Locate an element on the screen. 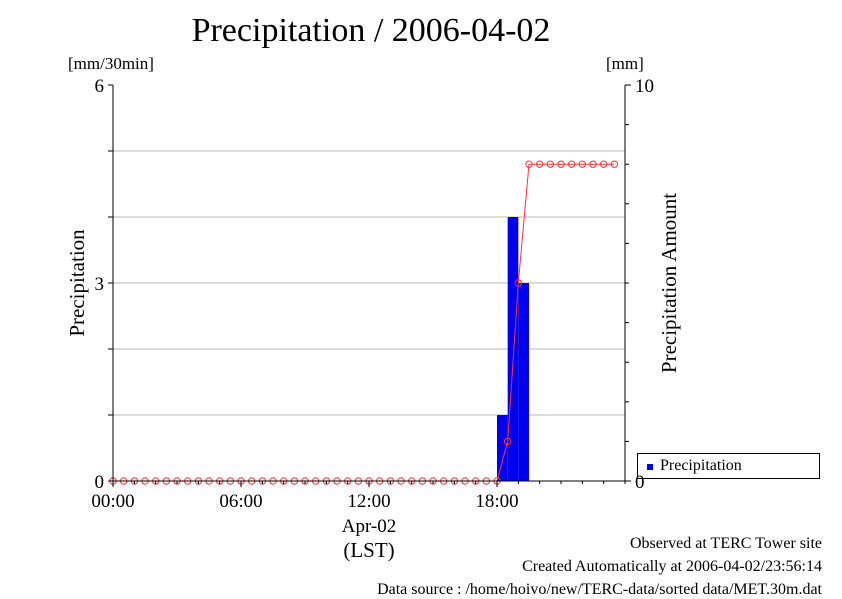 The width and height of the screenshot is (842, 599). chart-title: Precipitation / 2006-04-02 is located at coordinates (371, 30).